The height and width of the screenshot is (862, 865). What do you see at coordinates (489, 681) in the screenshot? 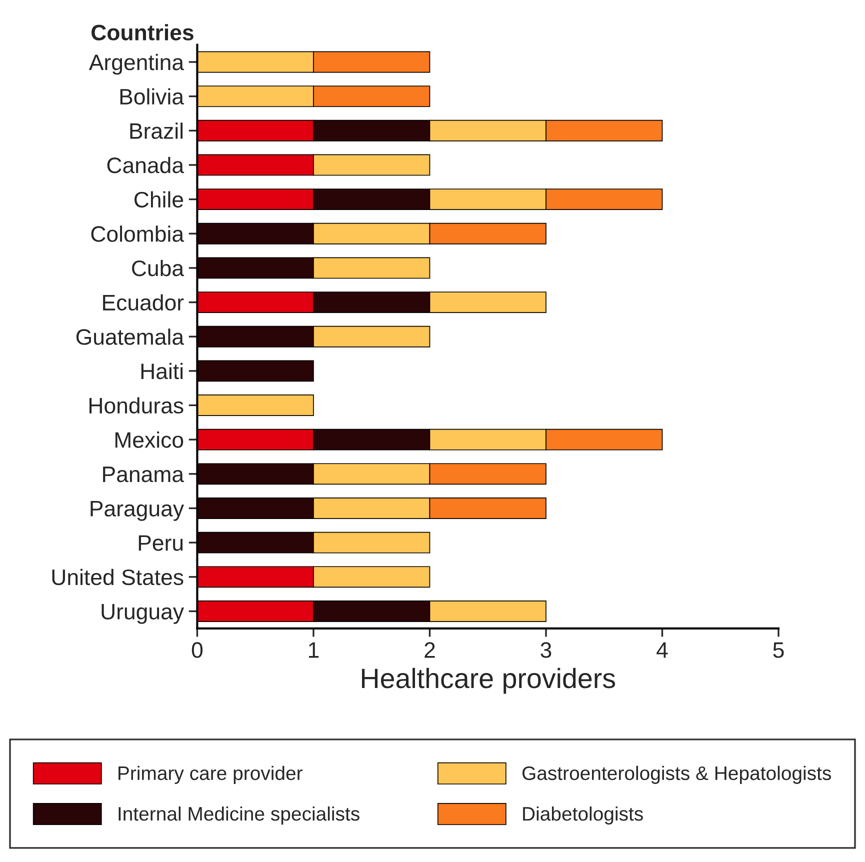
I see `x-axis-title: Healthcare providers` at bounding box center [489, 681].